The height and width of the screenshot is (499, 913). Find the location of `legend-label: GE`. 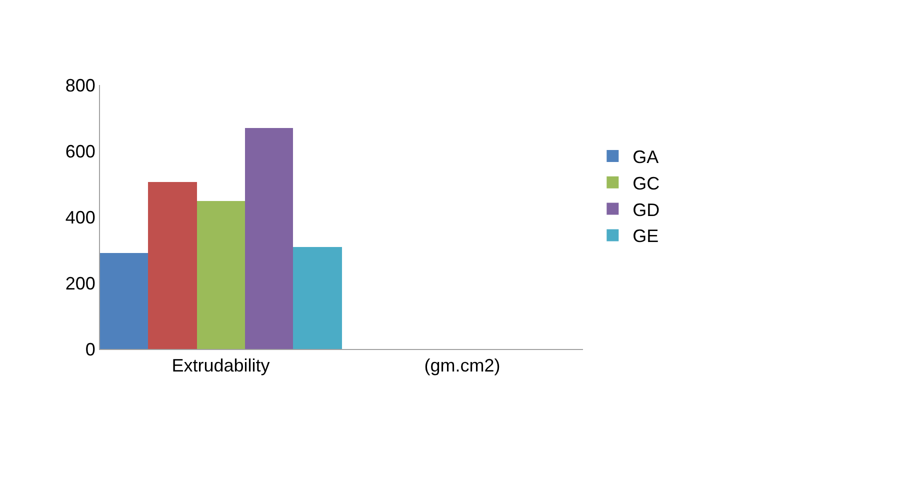

legend-label: GE is located at coordinates (645, 236).